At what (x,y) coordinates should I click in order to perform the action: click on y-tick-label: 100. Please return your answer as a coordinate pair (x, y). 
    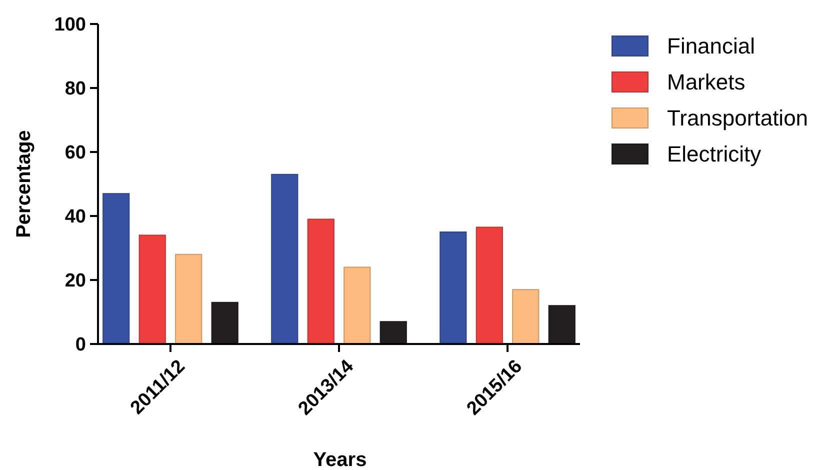
    Looking at the image, I should click on (70, 25).